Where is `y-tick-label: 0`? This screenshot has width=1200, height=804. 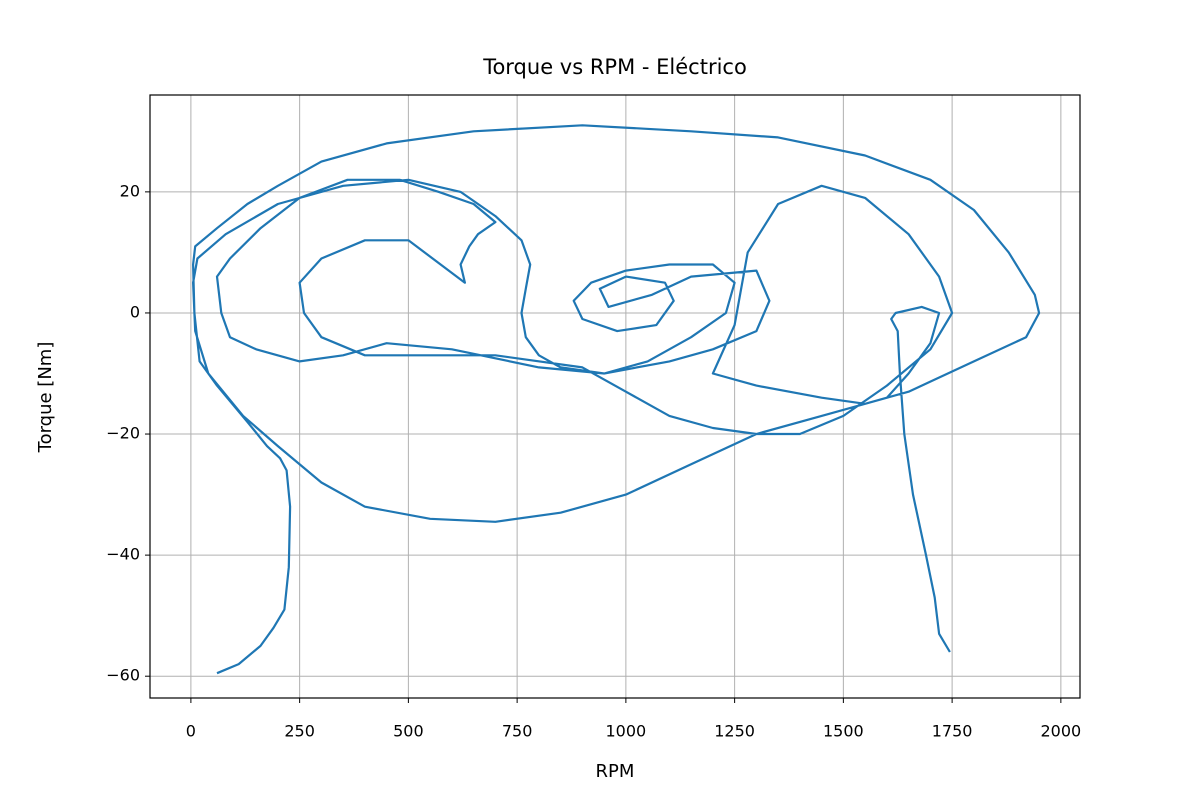
y-tick-label: 0 is located at coordinates (135, 311).